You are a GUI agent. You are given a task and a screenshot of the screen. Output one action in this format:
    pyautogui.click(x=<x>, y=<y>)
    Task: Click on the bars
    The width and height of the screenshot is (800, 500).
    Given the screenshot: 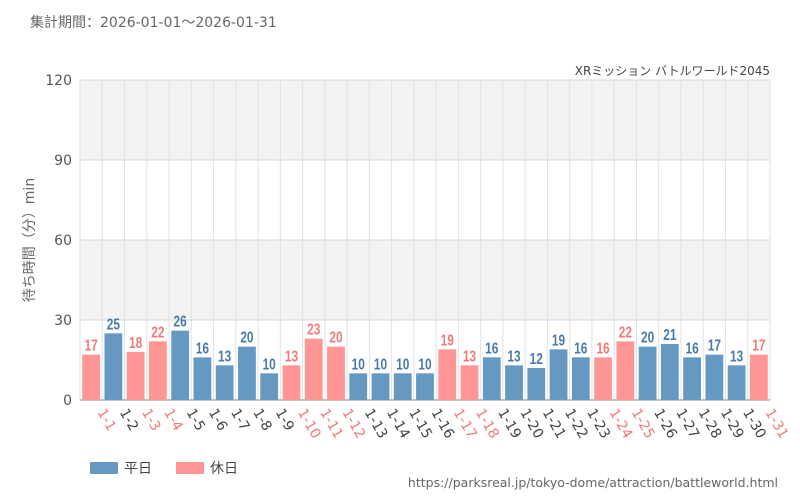 What is the action you would take?
    pyautogui.click(x=425, y=365)
    